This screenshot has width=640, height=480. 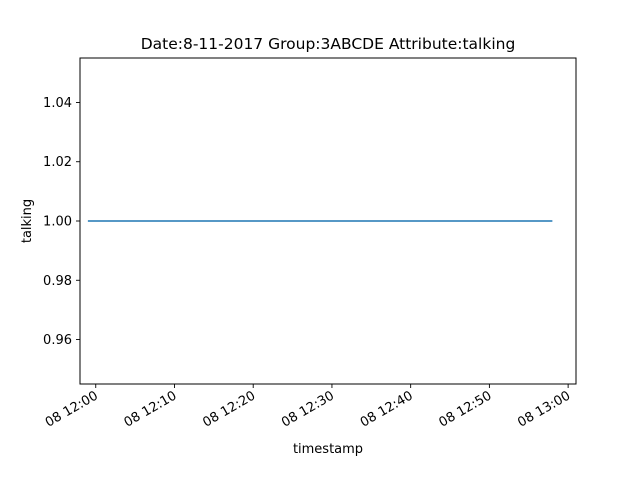 I want to click on y-tick-label: 0.96, so click(x=57, y=340).